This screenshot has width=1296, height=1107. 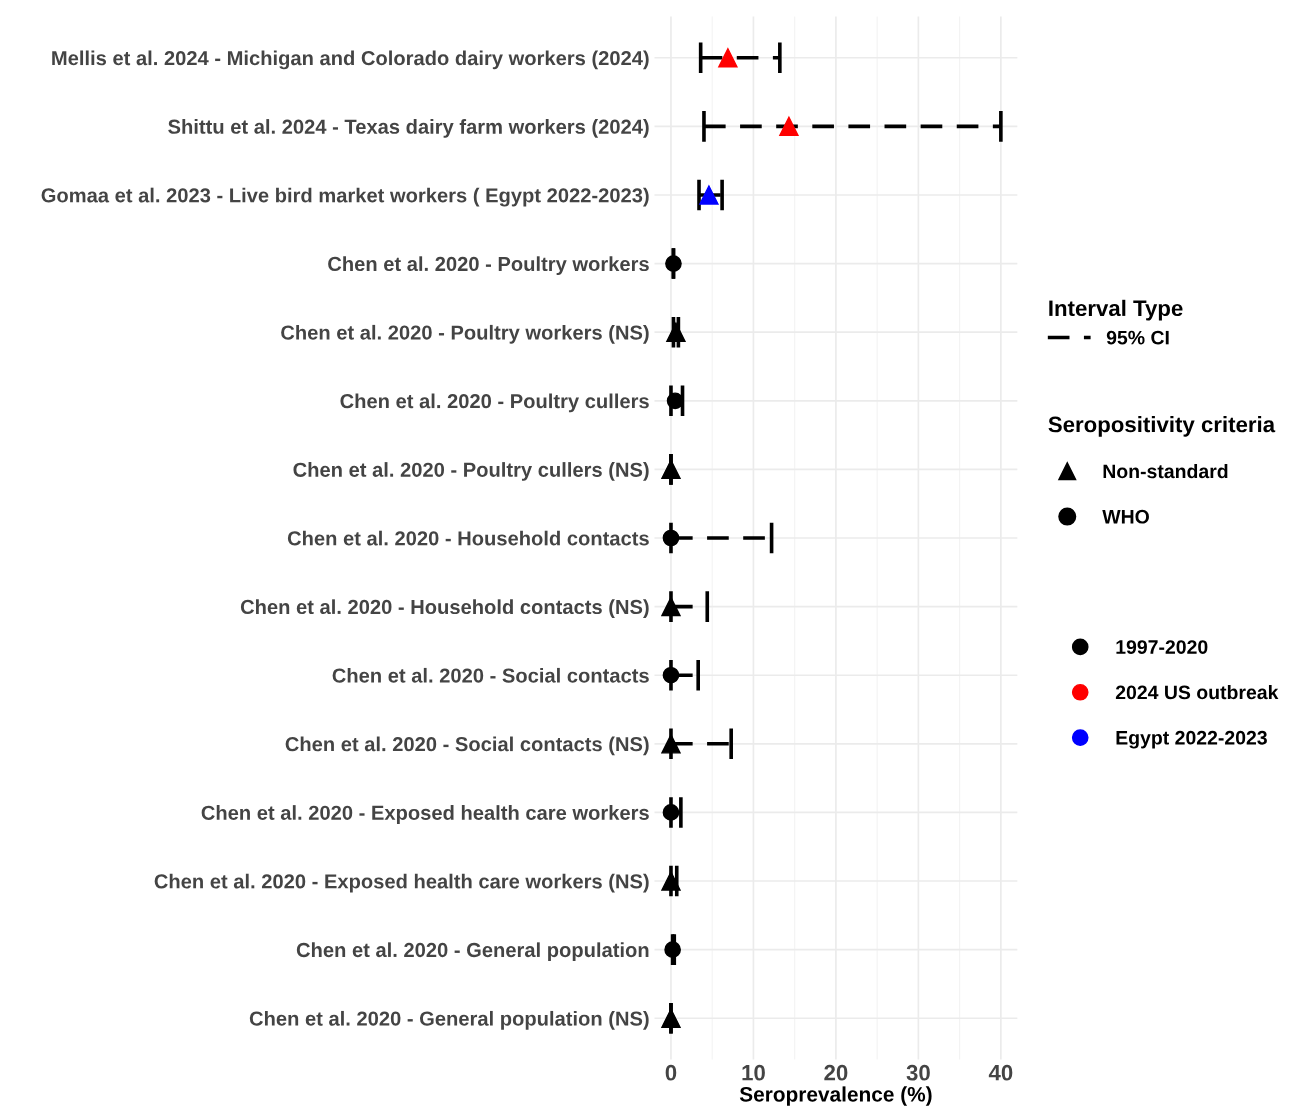 What do you see at coordinates (425, 814) in the screenshot?
I see `y-tick-label: Chen et al. 2020 - Exposed health care workers` at bounding box center [425, 814].